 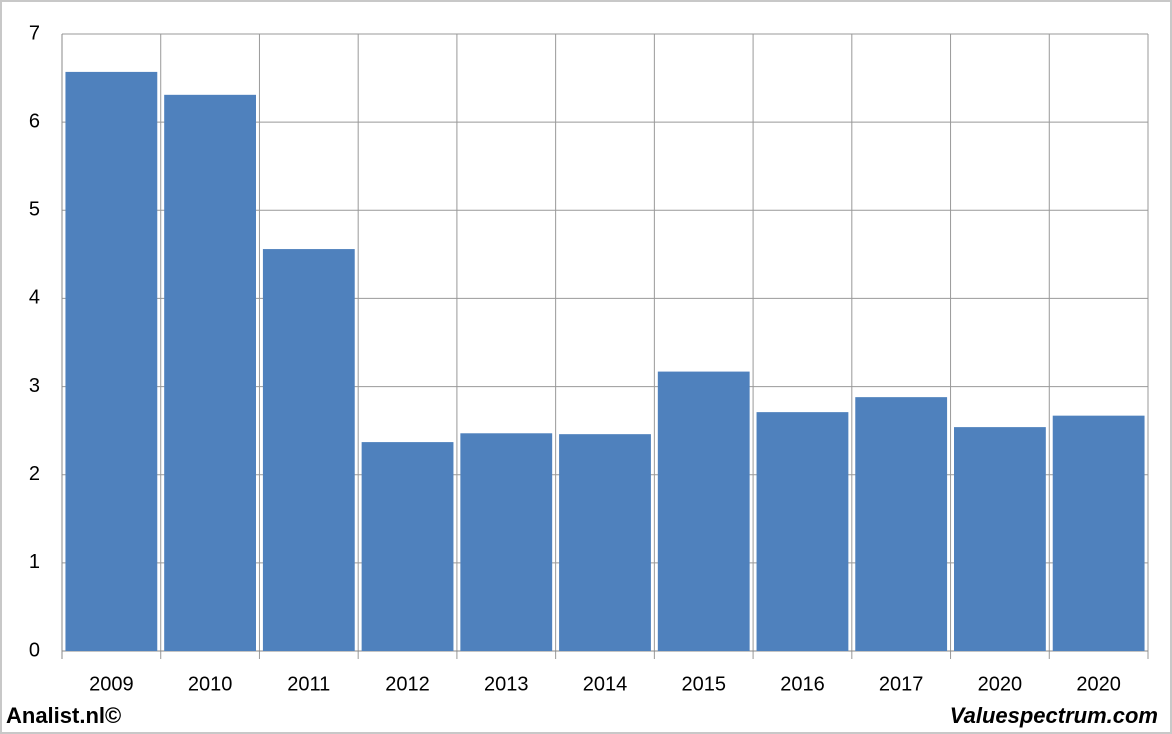 What do you see at coordinates (802, 684) in the screenshot?
I see `x-tick-label: 2016` at bounding box center [802, 684].